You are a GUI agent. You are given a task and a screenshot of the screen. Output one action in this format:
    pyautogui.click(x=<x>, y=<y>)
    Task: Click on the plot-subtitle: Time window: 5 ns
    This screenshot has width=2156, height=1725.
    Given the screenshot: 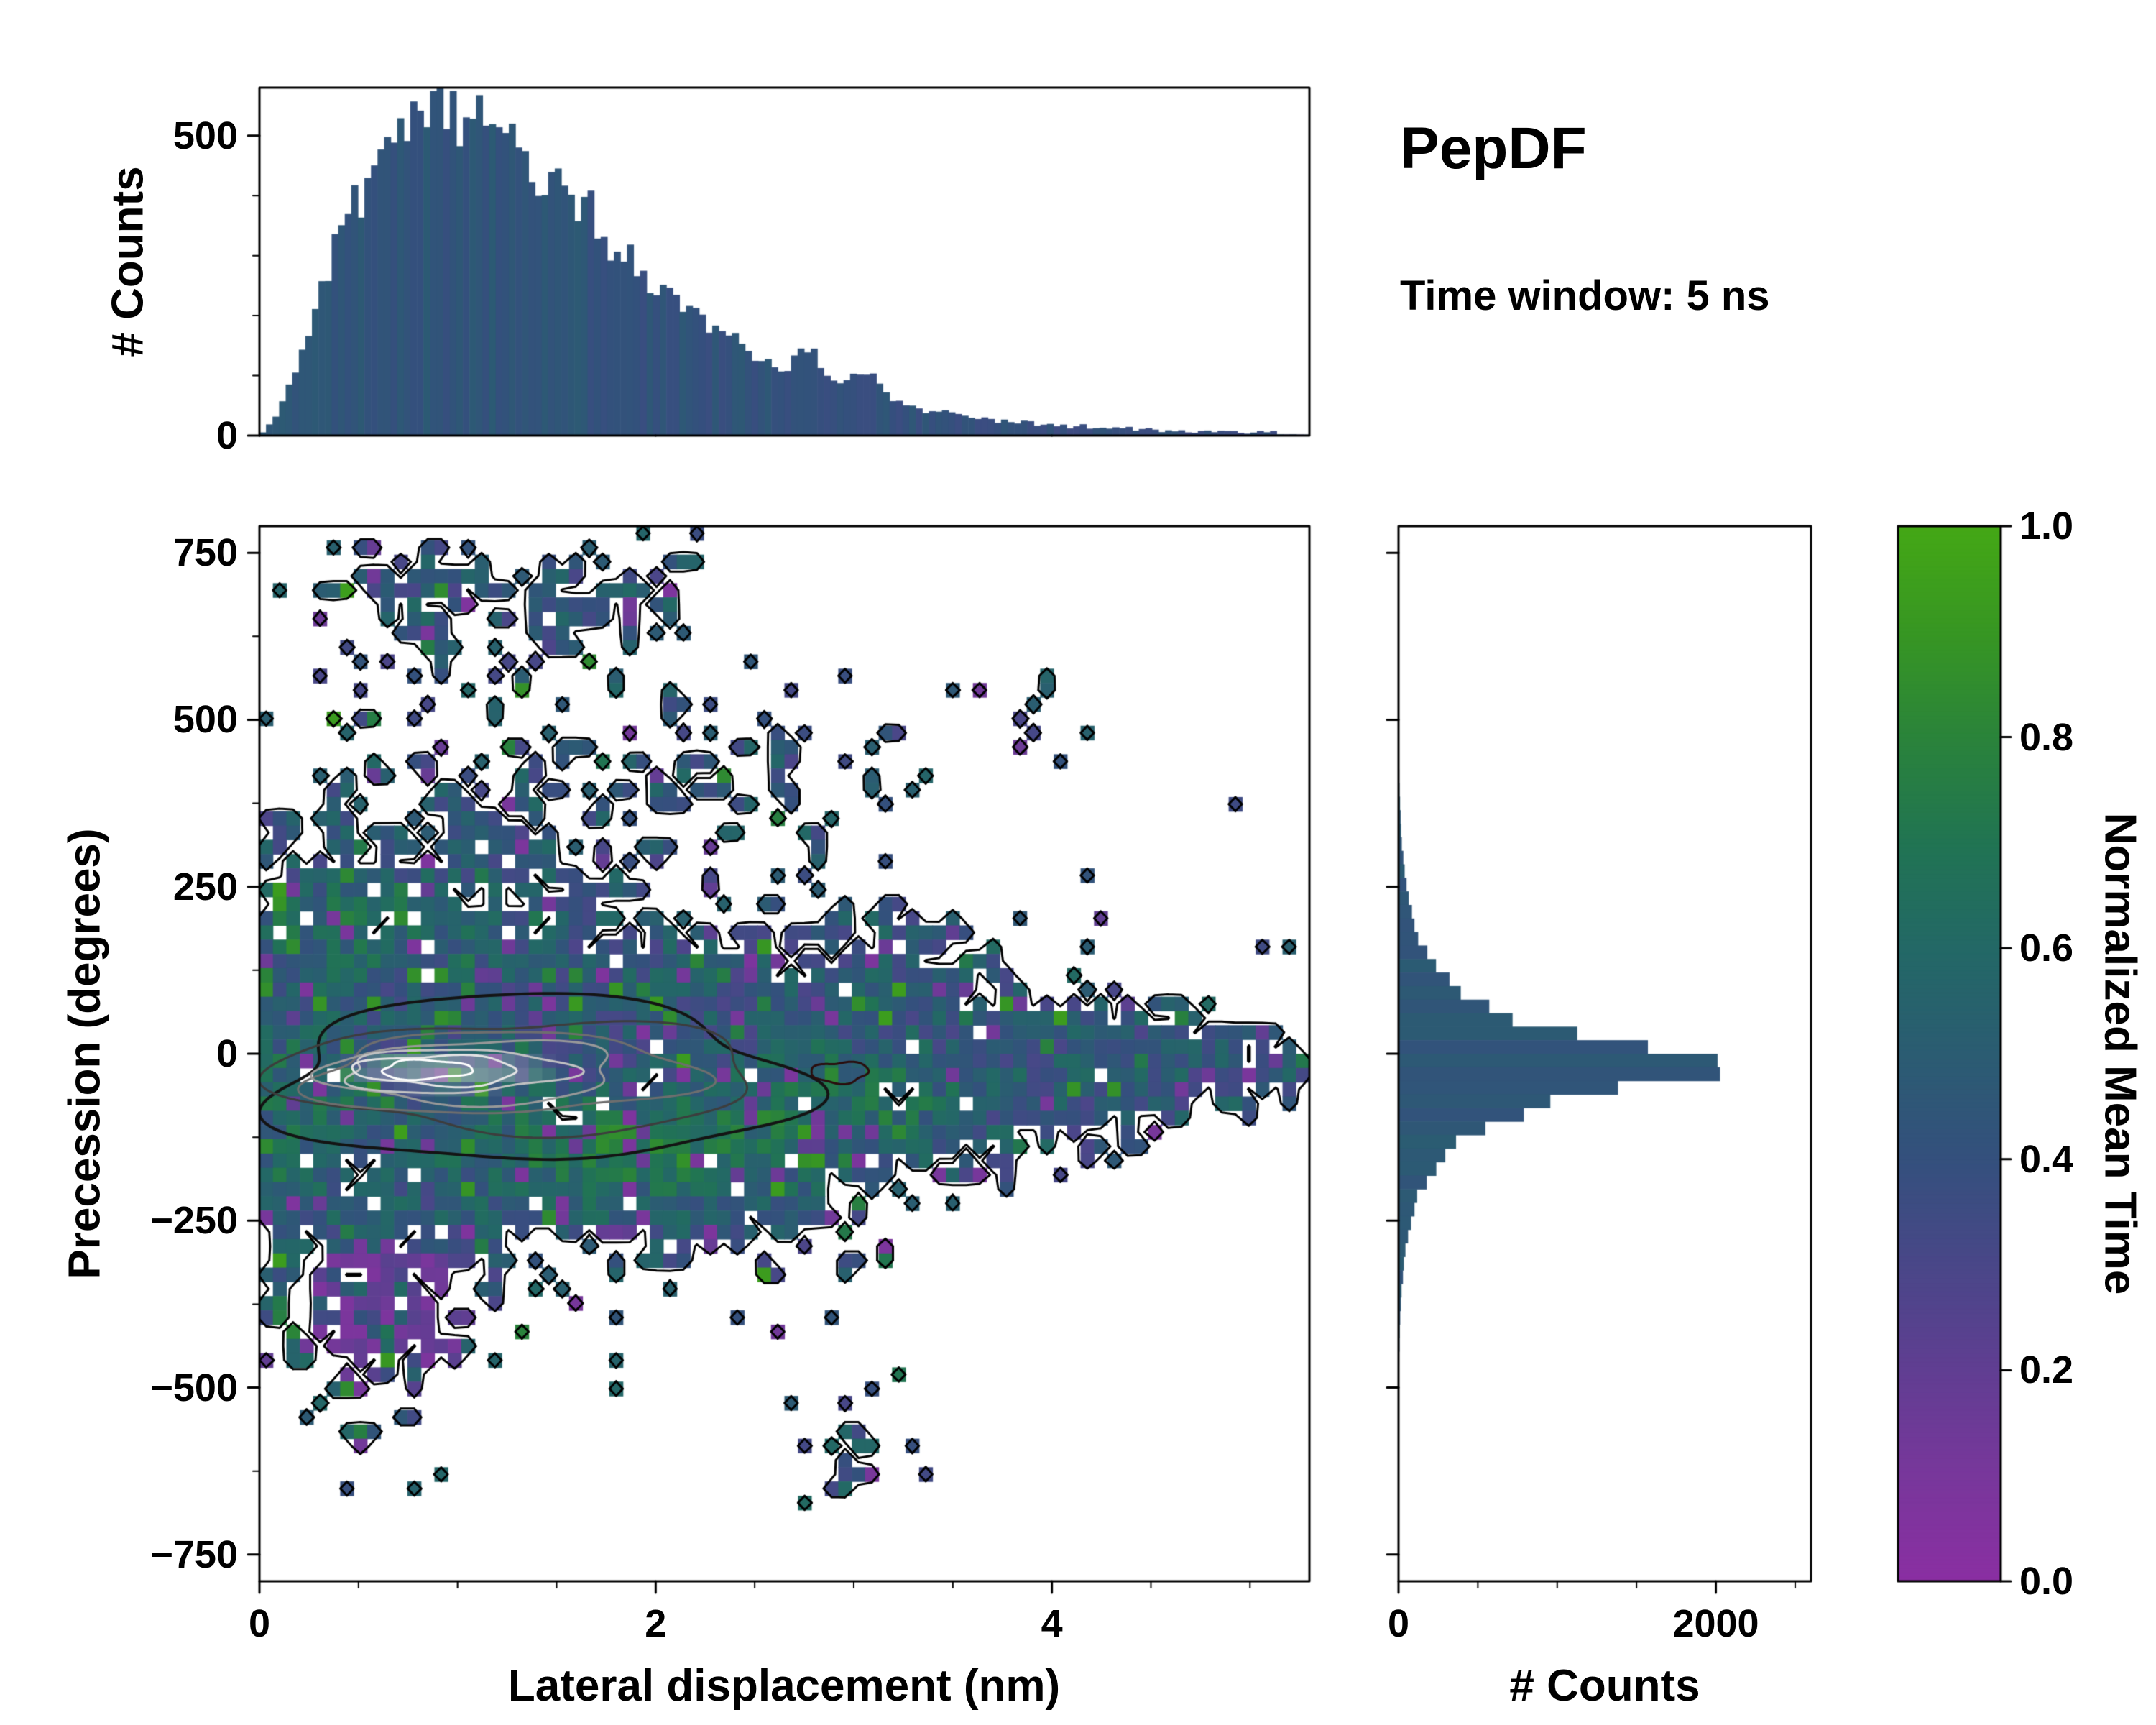 What is the action you would take?
    pyautogui.click(x=1585, y=295)
    